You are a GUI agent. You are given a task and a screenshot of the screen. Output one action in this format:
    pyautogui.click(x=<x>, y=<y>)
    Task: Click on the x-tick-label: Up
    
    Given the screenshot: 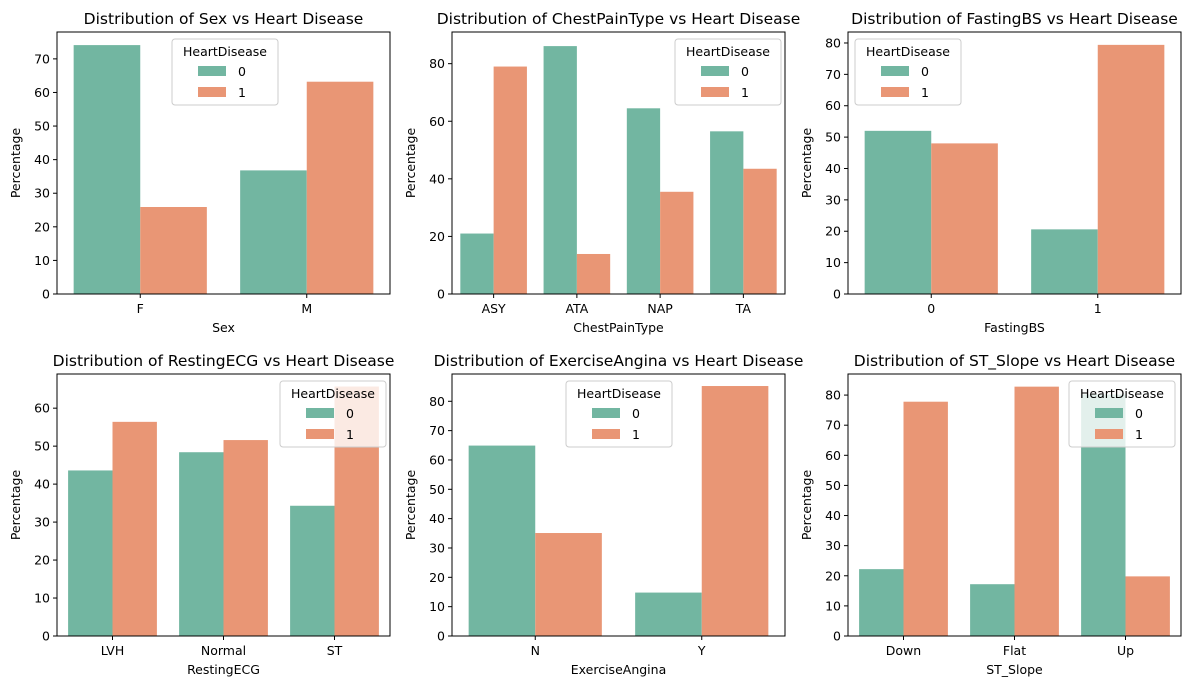 What is the action you would take?
    pyautogui.click(x=1125, y=650)
    